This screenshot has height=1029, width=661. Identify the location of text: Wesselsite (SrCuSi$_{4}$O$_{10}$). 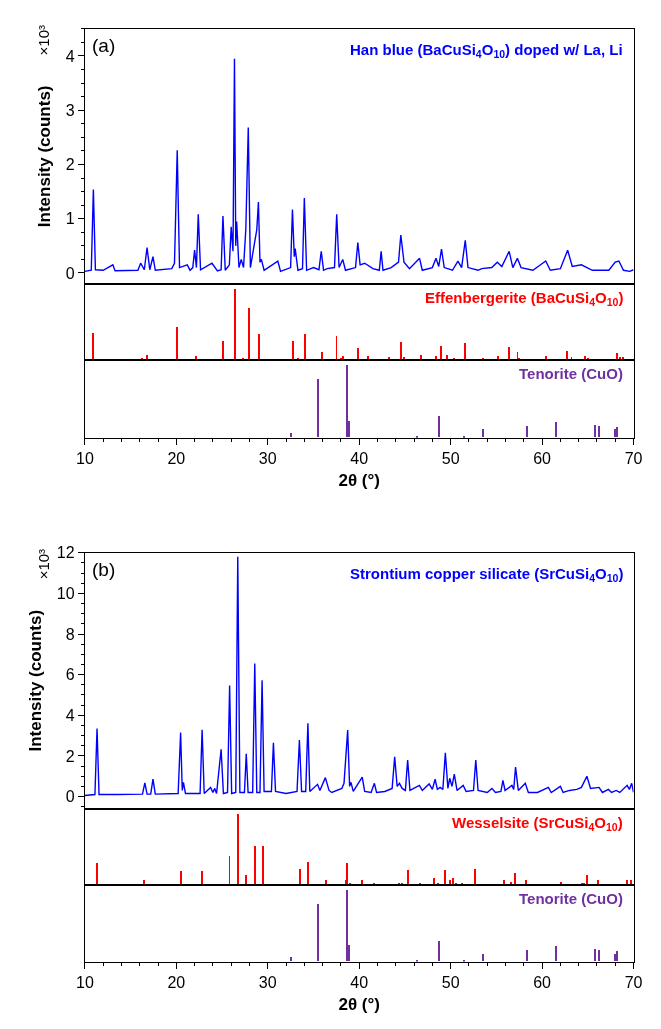
(537, 824).